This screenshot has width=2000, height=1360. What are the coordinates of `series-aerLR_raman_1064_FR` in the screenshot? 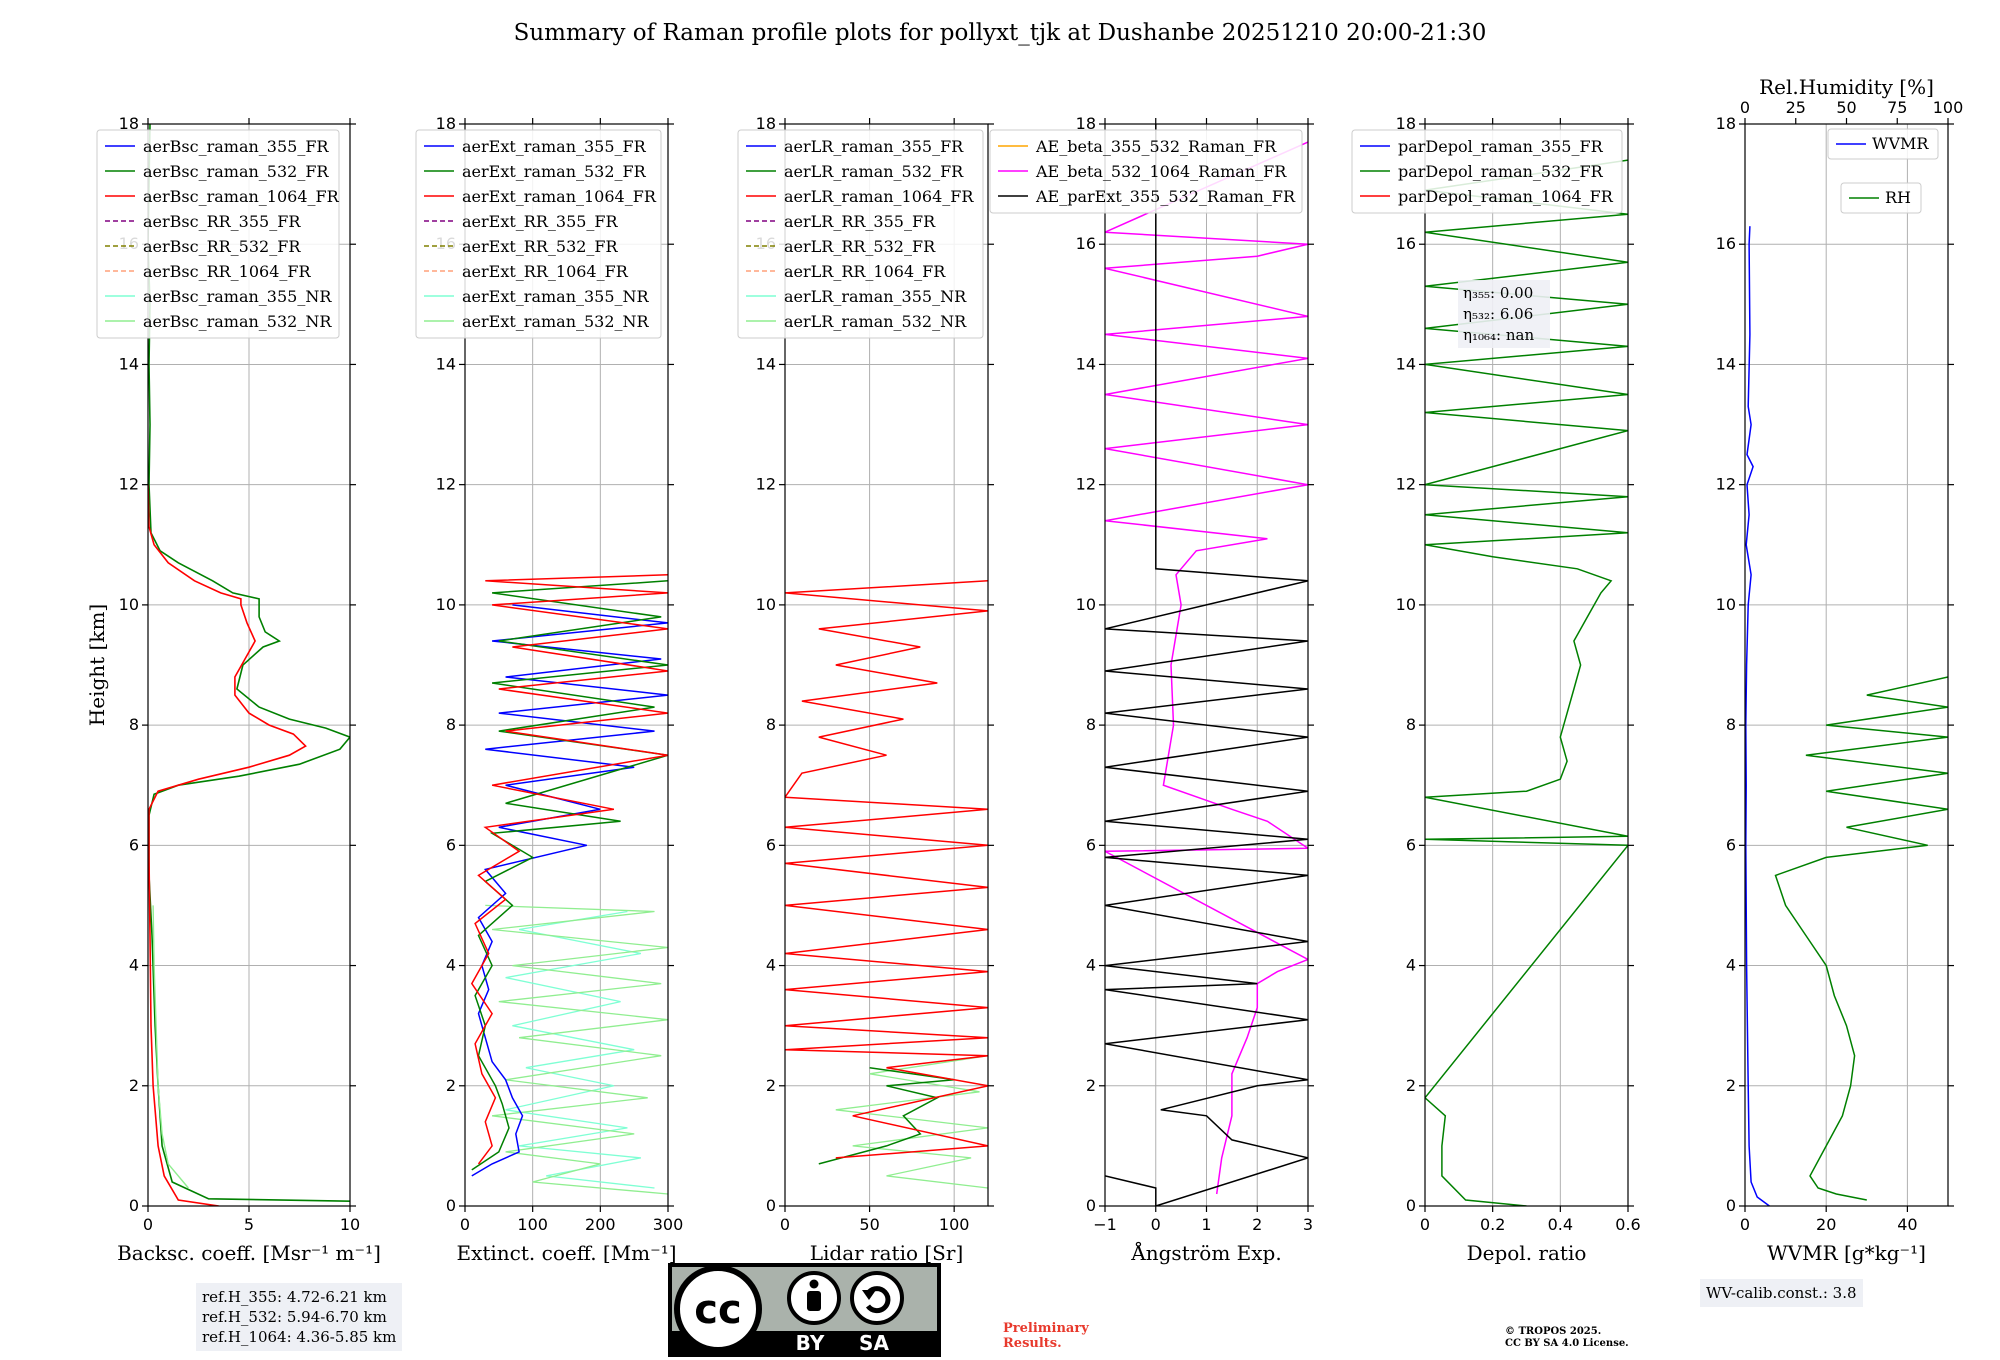 It's located at (886, 869).